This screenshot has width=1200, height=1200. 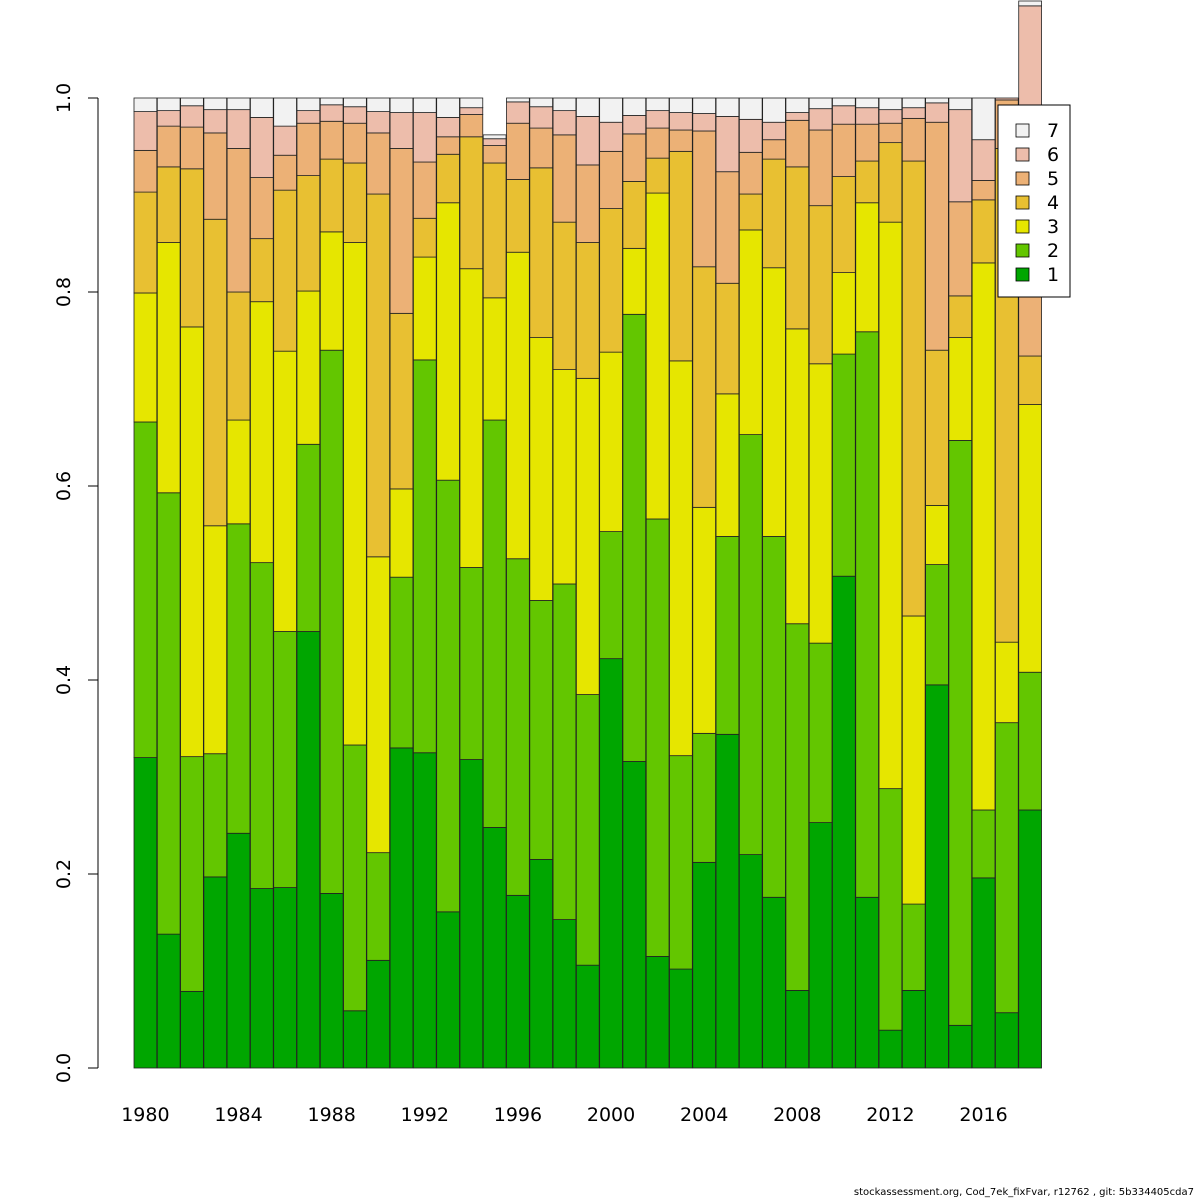 What do you see at coordinates (64, 680) in the screenshot?
I see `y-tick-label: 0.4` at bounding box center [64, 680].